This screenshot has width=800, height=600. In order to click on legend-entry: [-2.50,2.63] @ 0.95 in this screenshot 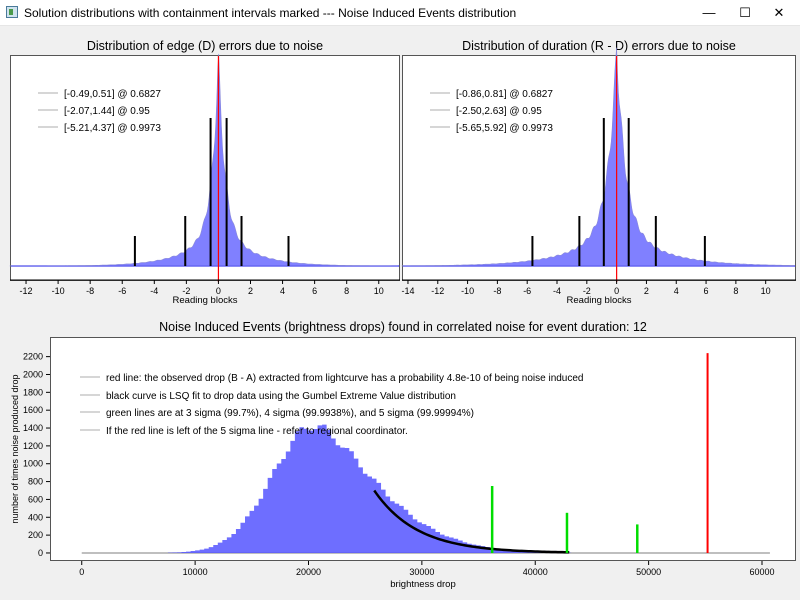, I will do `click(499, 111)`.